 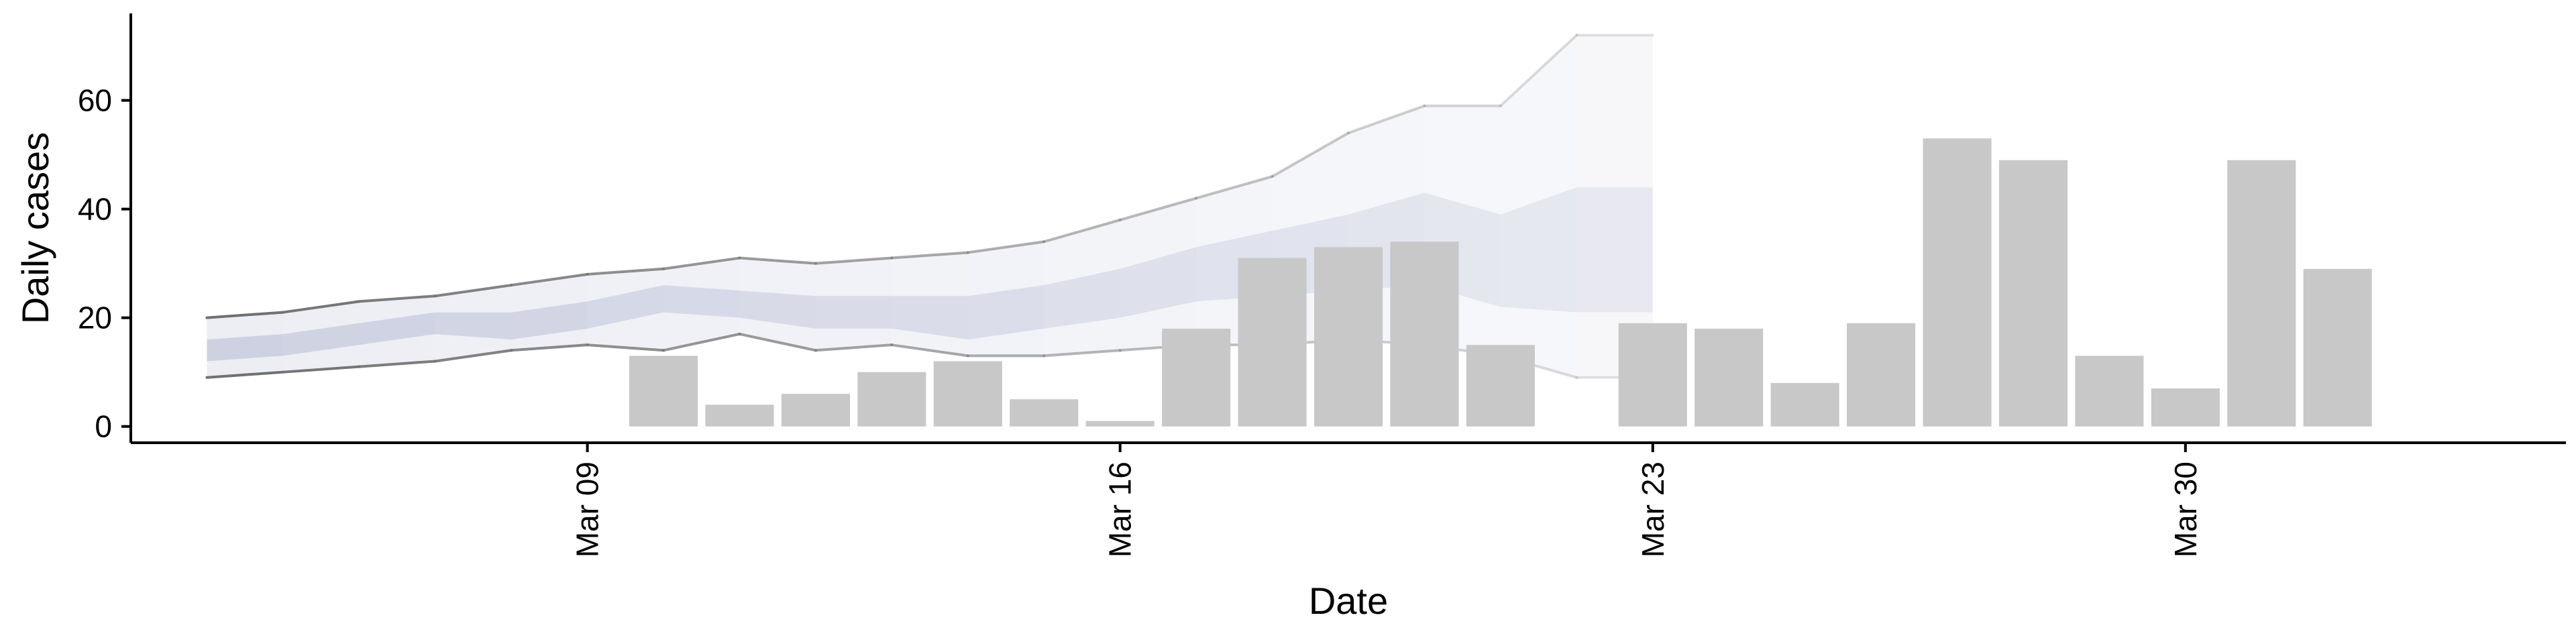 I want to click on y-tick-label: 20, so click(x=95, y=318).